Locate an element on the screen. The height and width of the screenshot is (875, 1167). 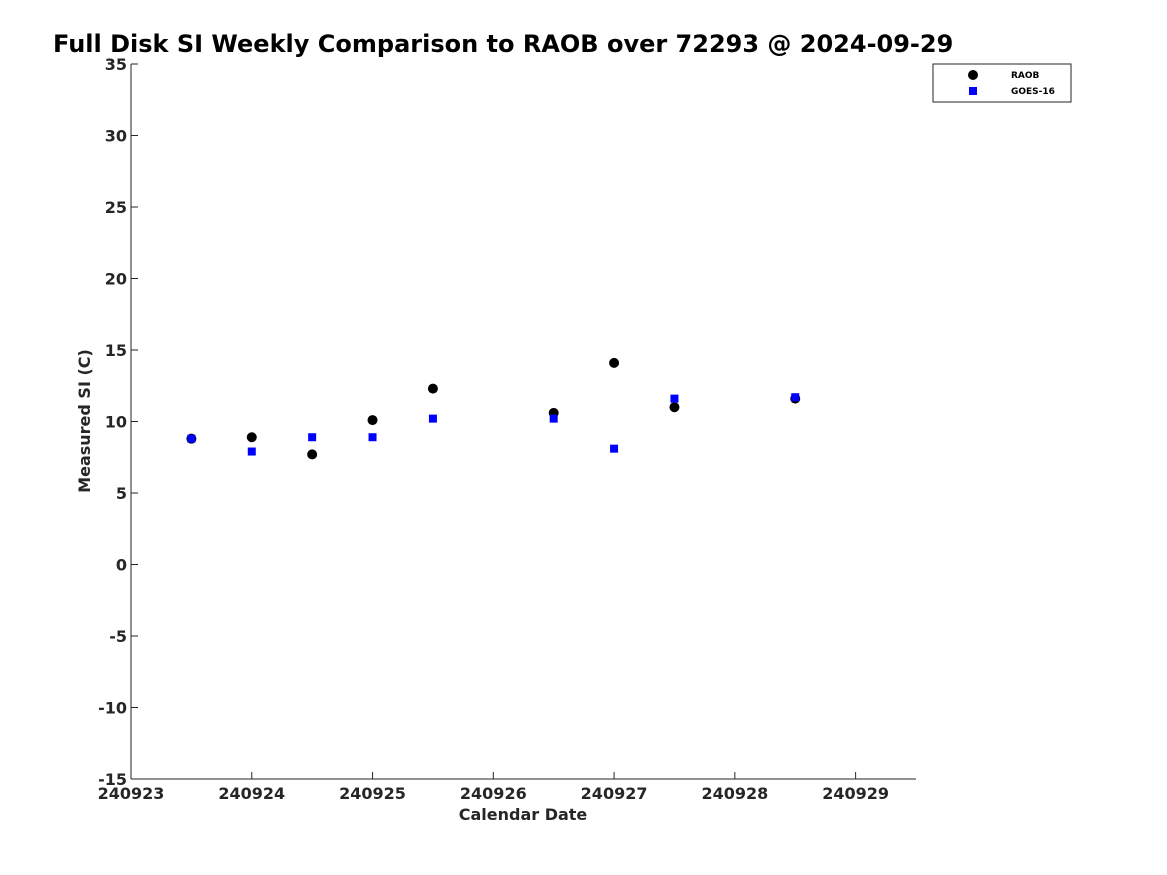
x-tick-label: 240927 is located at coordinates (614, 793).